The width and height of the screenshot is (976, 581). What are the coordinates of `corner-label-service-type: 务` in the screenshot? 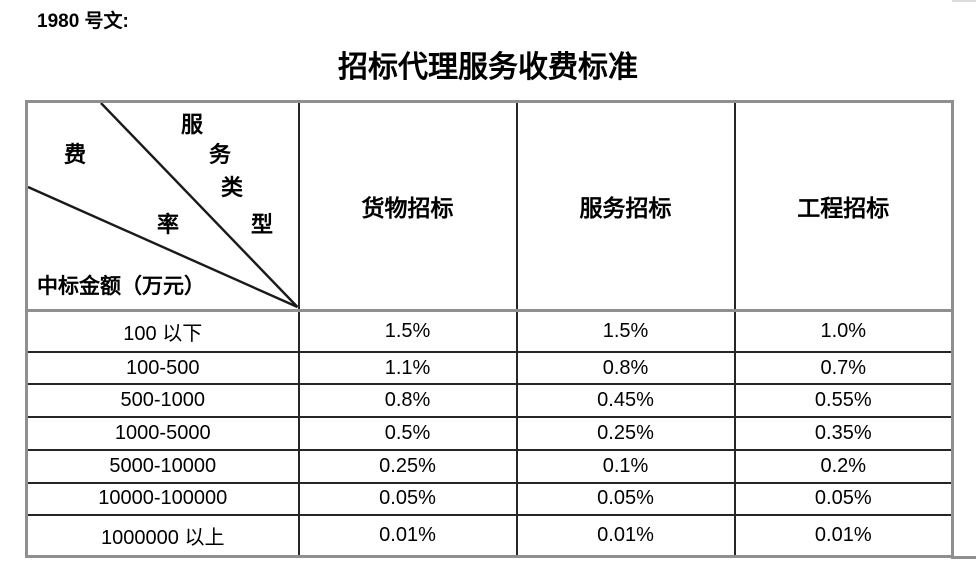 It's located at (220, 154).